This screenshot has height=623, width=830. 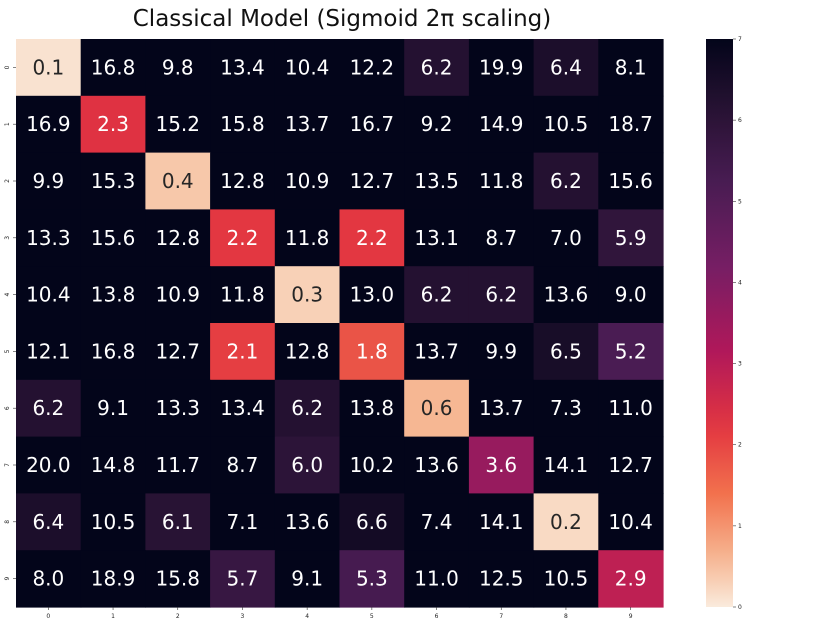 I want to click on cell-value-label: 6.5, so click(x=566, y=351).